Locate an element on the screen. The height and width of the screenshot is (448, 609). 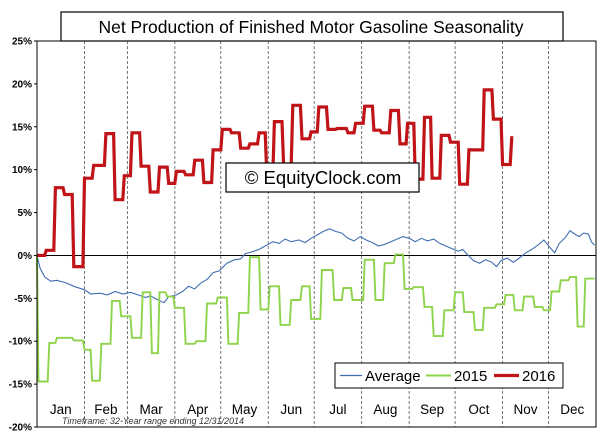
legend-frame is located at coordinates (449, 375).